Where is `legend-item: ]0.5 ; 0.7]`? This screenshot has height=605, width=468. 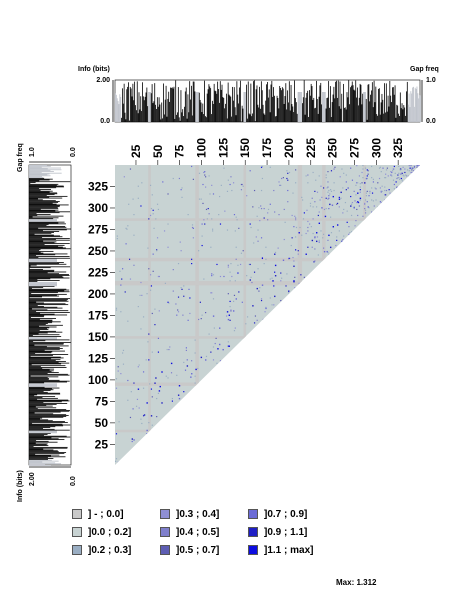
legend-item: ]0.5 ; 0.7] is located at coordinates (189, 550).